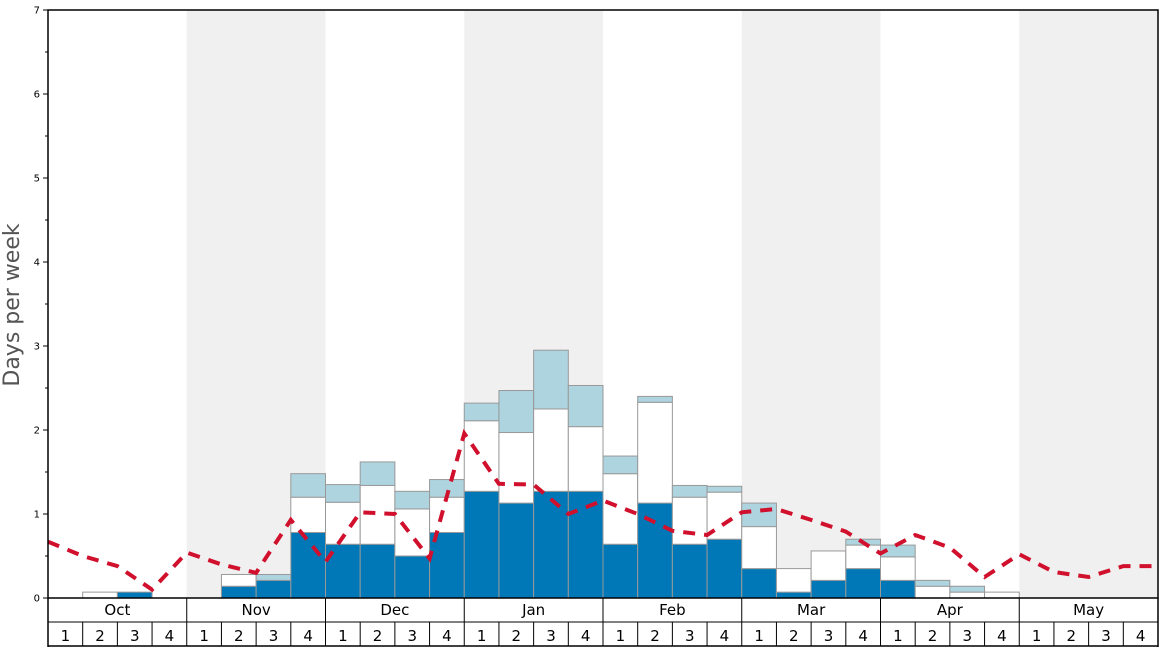 Image resolution: width=1168 pixels, height=648 pixels. Describe the element at coordinates (394, 610) in the screenshot. I see `month-label: Dec` at that location.